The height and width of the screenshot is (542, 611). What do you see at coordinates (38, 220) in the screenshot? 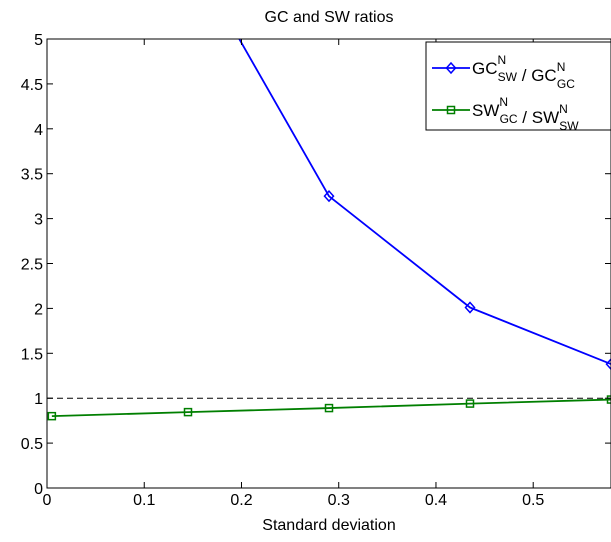
I see `y-tick-label: 3` at bounding box center [38, 220].